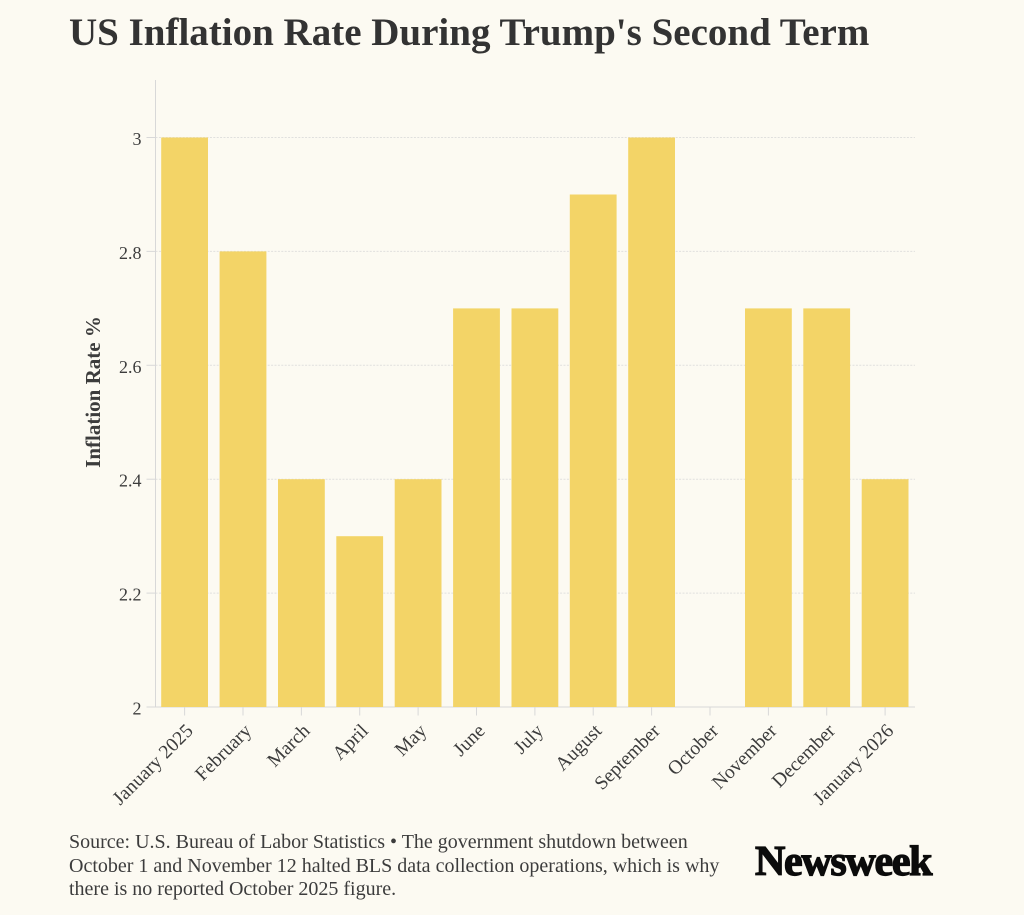 This screenshot has width=1024, height=915. I want to click on svg-text: 2.6, so click(130, 367).